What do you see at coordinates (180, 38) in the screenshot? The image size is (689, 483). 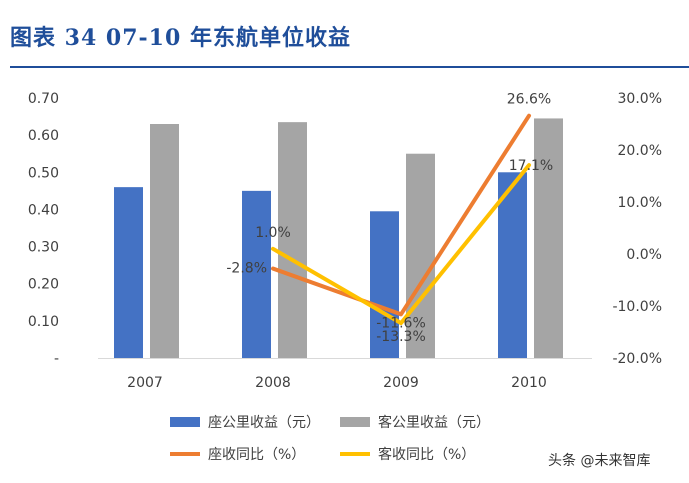 I see `chart-title: 图表 34 07-10 年东航单位收益` at bounding box center [180, 38].